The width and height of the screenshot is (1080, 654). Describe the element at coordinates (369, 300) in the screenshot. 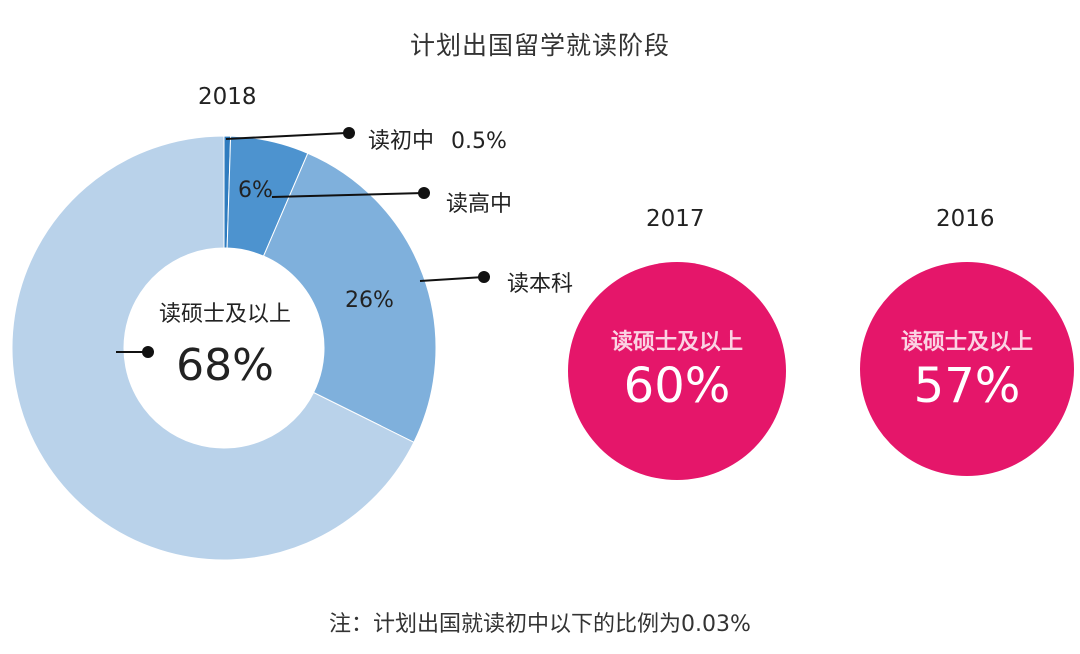

I see `slice-value-bachelor: 26%` at that location.